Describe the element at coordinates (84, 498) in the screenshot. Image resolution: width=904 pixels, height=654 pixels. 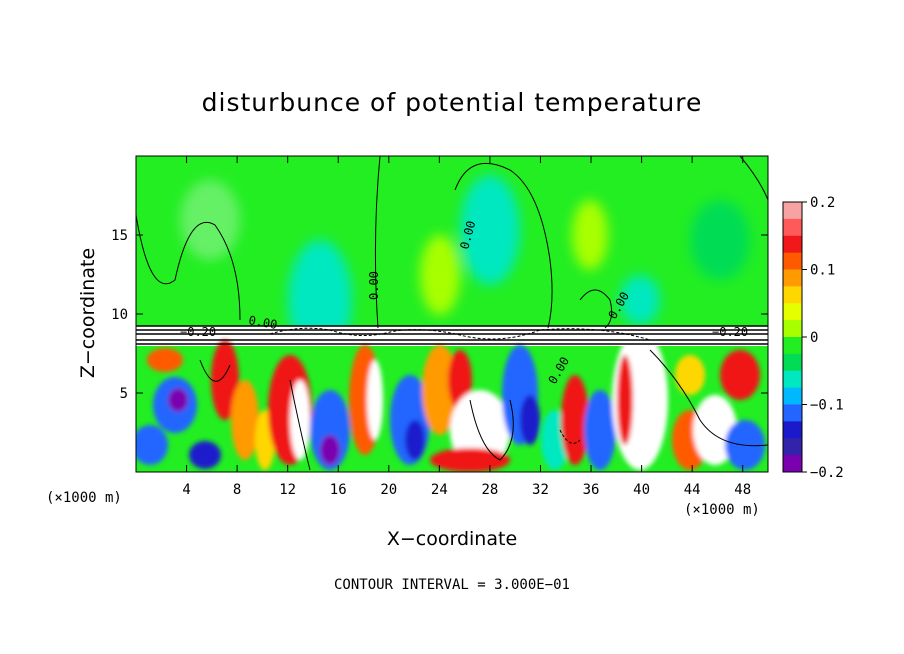
I see `x-unit-label-left: (×1000 m)` at that location.